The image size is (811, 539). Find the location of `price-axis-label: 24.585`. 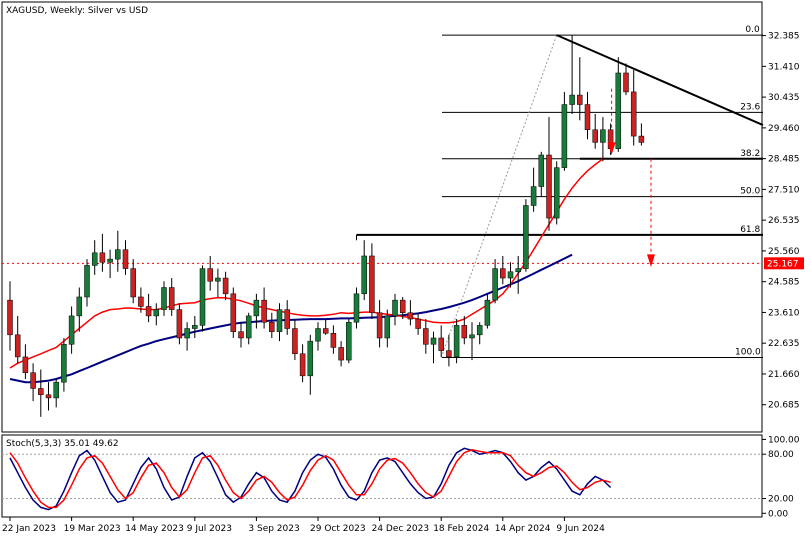

price-axis-label: 24.585 is located at coordinates (784, 283).